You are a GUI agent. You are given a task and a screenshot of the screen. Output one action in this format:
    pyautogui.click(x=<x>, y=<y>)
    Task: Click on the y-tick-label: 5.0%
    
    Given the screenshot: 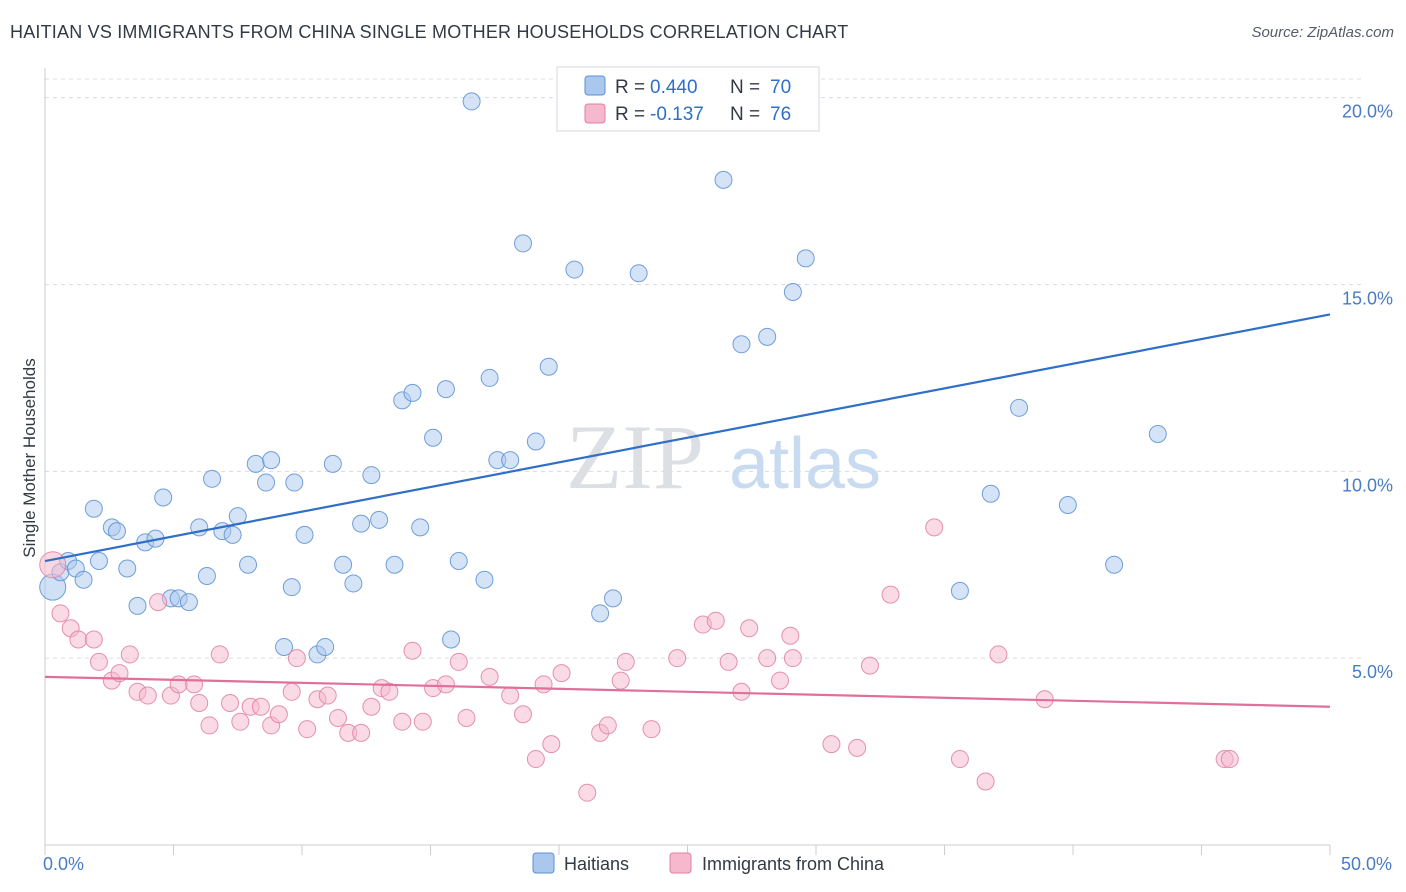 What is the action you would take?
    pyautogui.click(x=1372, y=672)
    